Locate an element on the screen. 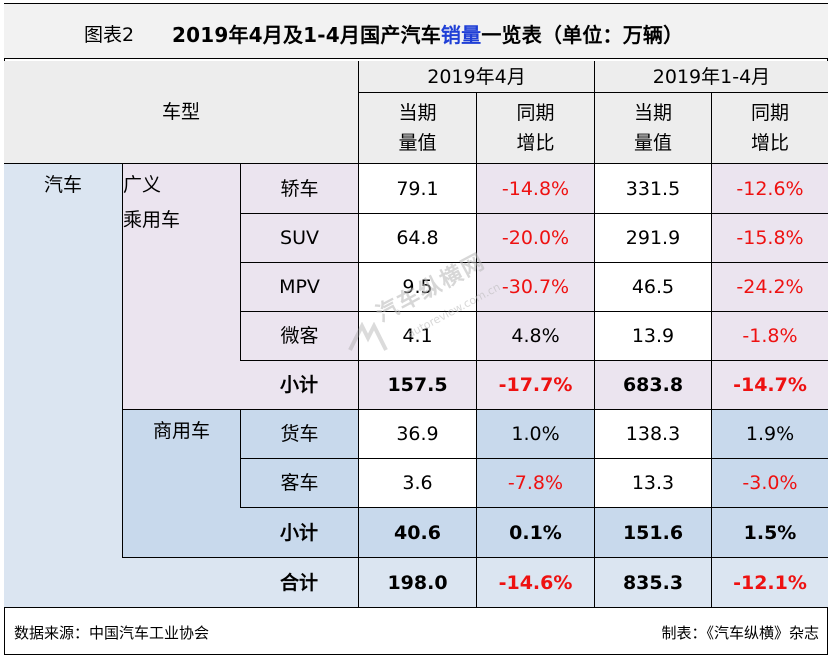 The width and height of the screenshot is (833, 660). row-type: MPV is located at coordinates (299, 286).